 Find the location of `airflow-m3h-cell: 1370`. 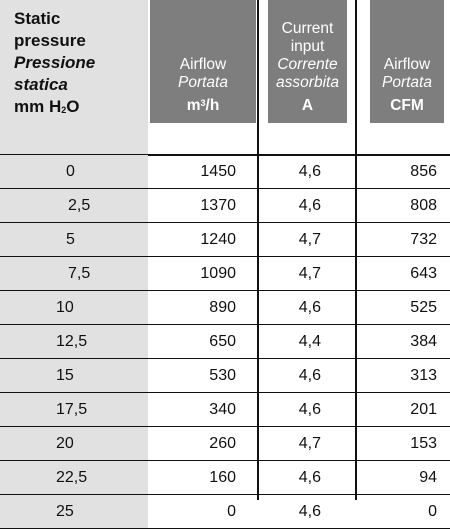

airflow-m3h-cell: 1370 is located at coordinates (218, 205).